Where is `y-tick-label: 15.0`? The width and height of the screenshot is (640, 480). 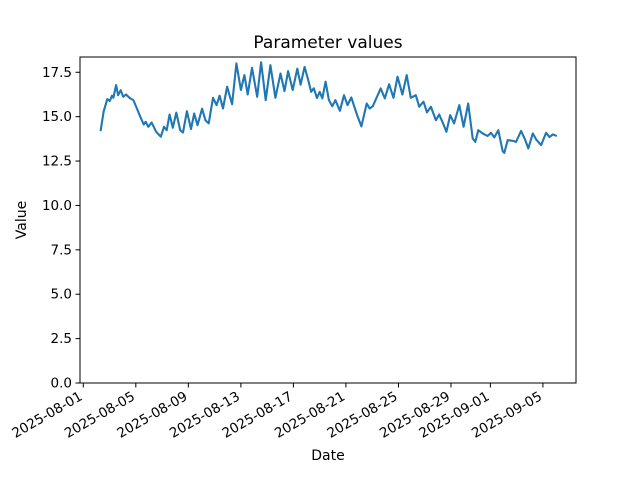 y-tick-label: 15.0 is located at coordinates (57, 117).